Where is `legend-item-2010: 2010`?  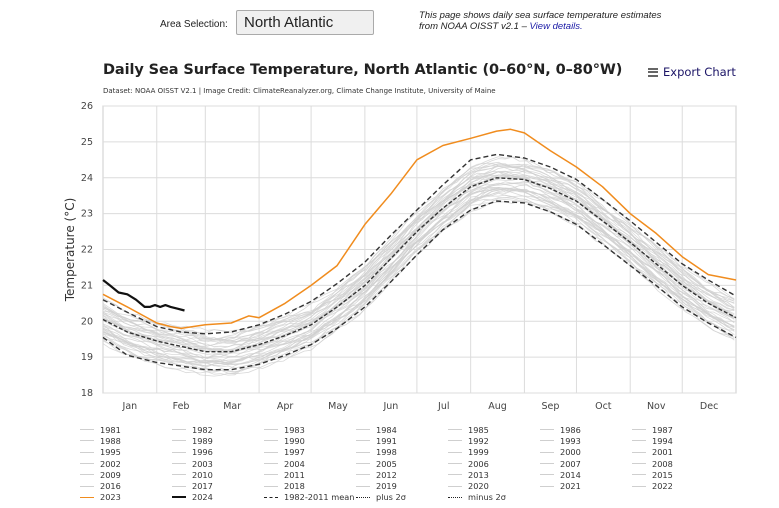
legend-item-2010: 2010 is located at coordinates (218, 474).